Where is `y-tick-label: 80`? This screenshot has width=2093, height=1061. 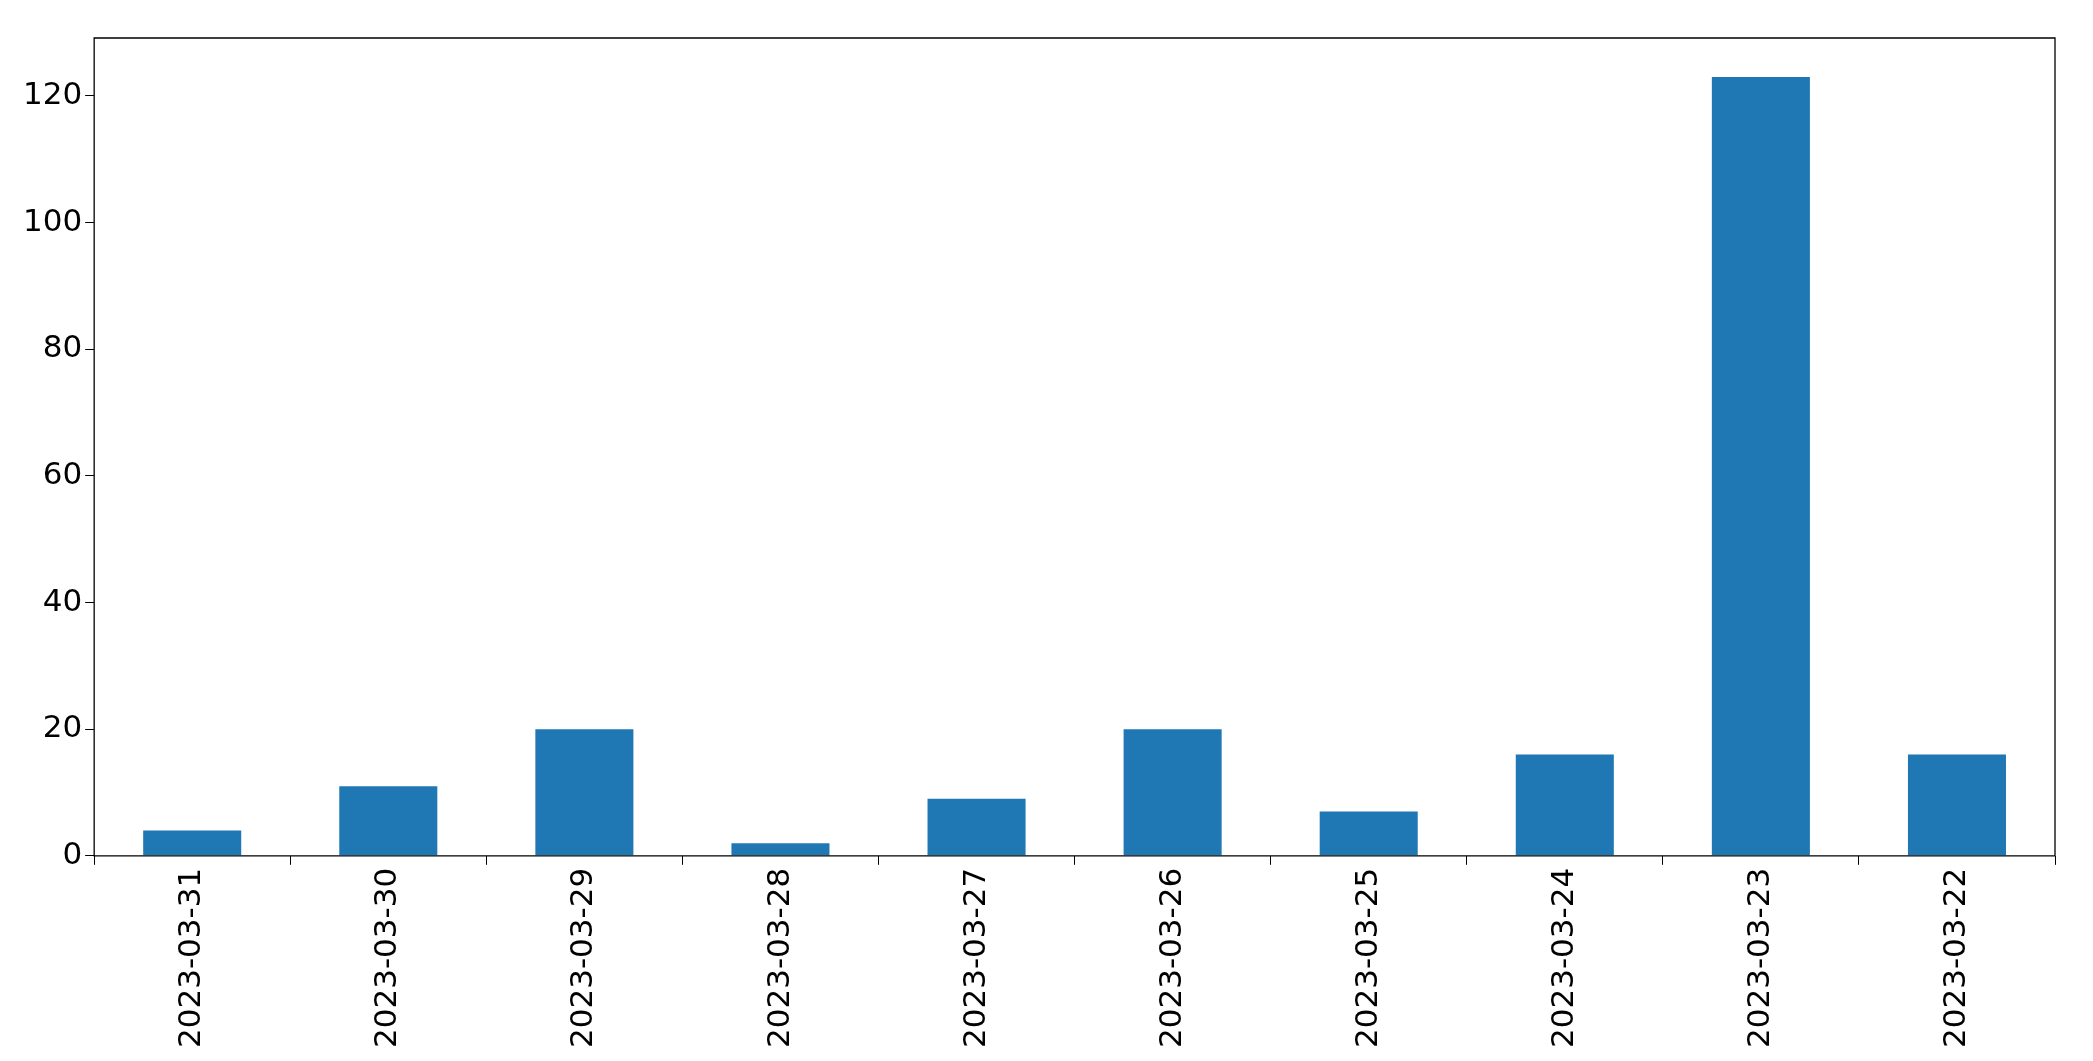
y-tick-label: 80 is located at coordinates (62, 346).